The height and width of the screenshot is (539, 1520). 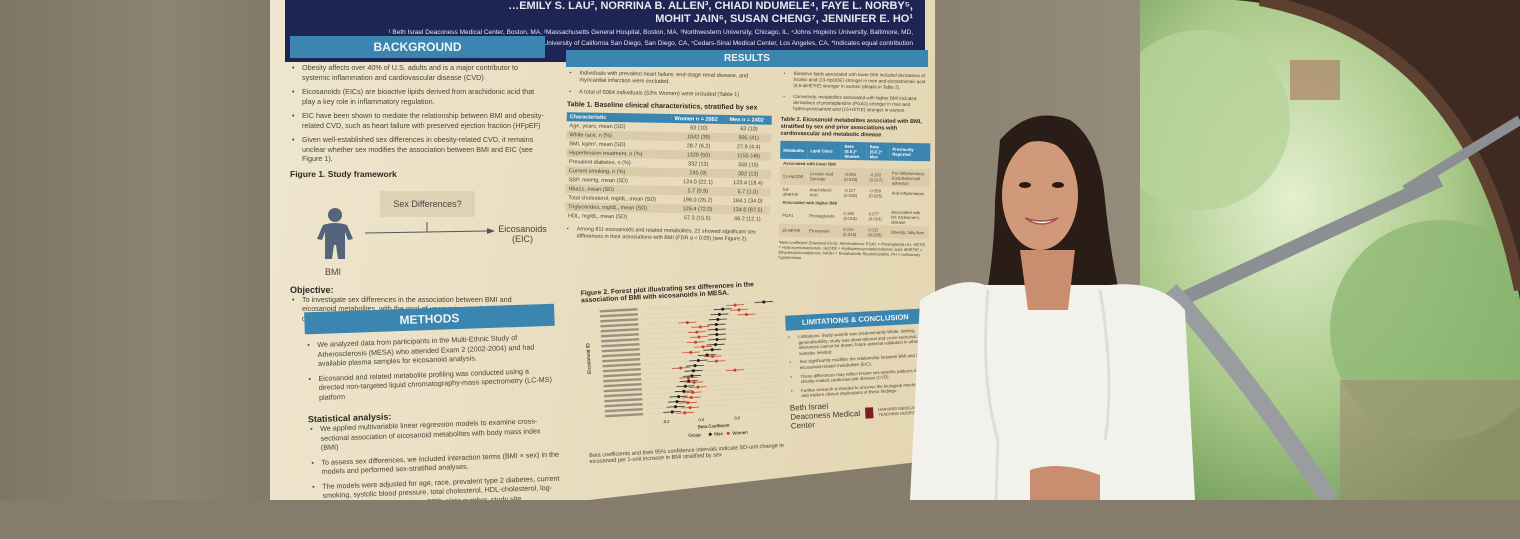 I want to click on person-figure-icon, so click(x=335, y=233).